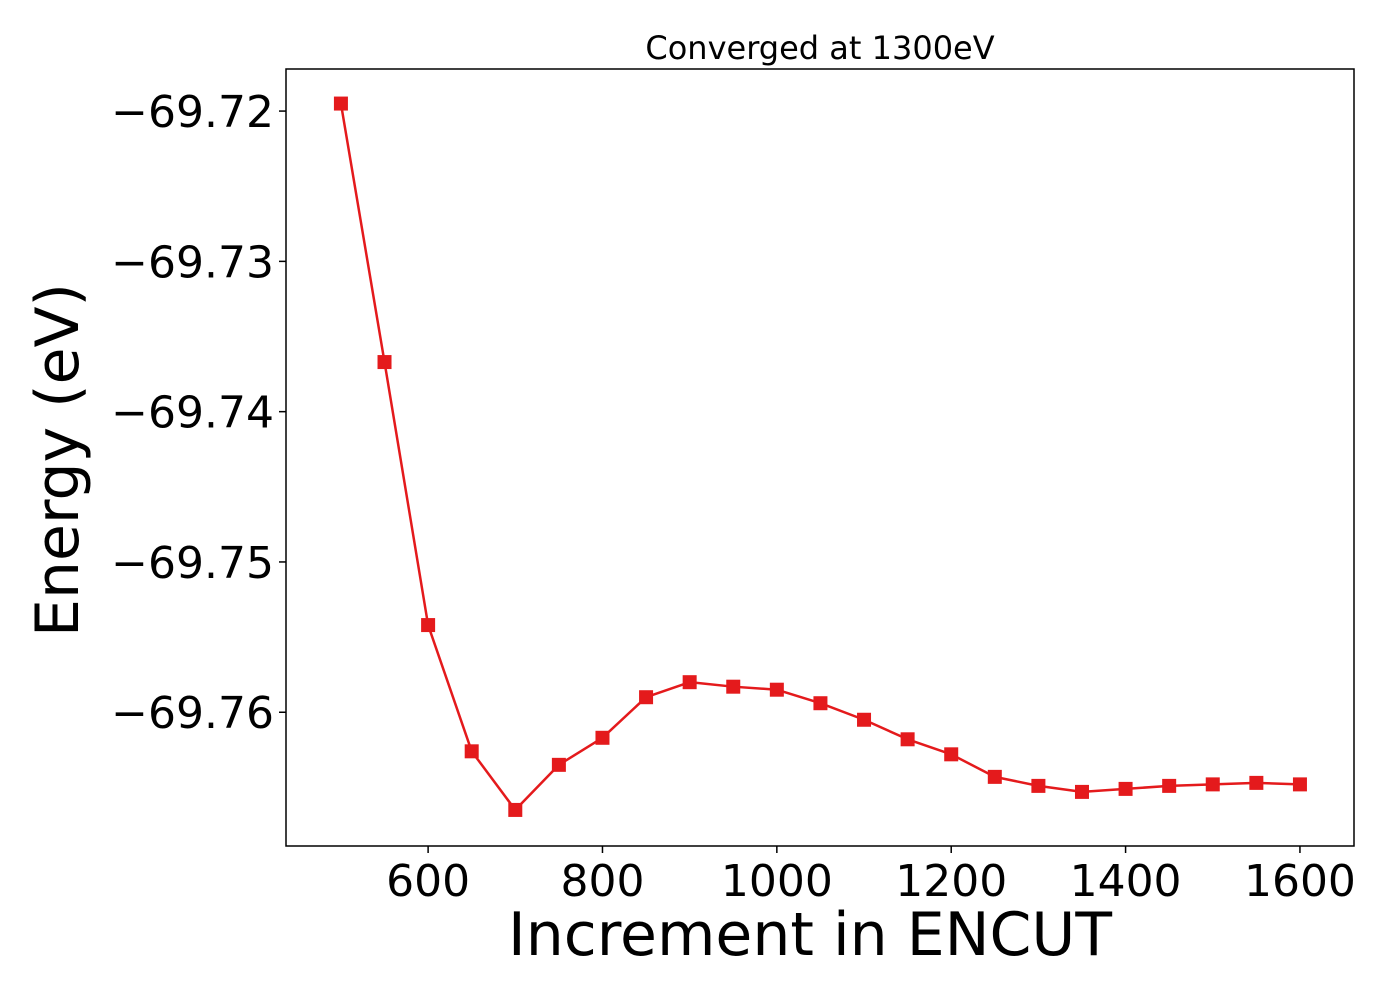  Describe the element at coordinates (602, 881) in the screenshot. I see `x-tick-label: 800` at that location.